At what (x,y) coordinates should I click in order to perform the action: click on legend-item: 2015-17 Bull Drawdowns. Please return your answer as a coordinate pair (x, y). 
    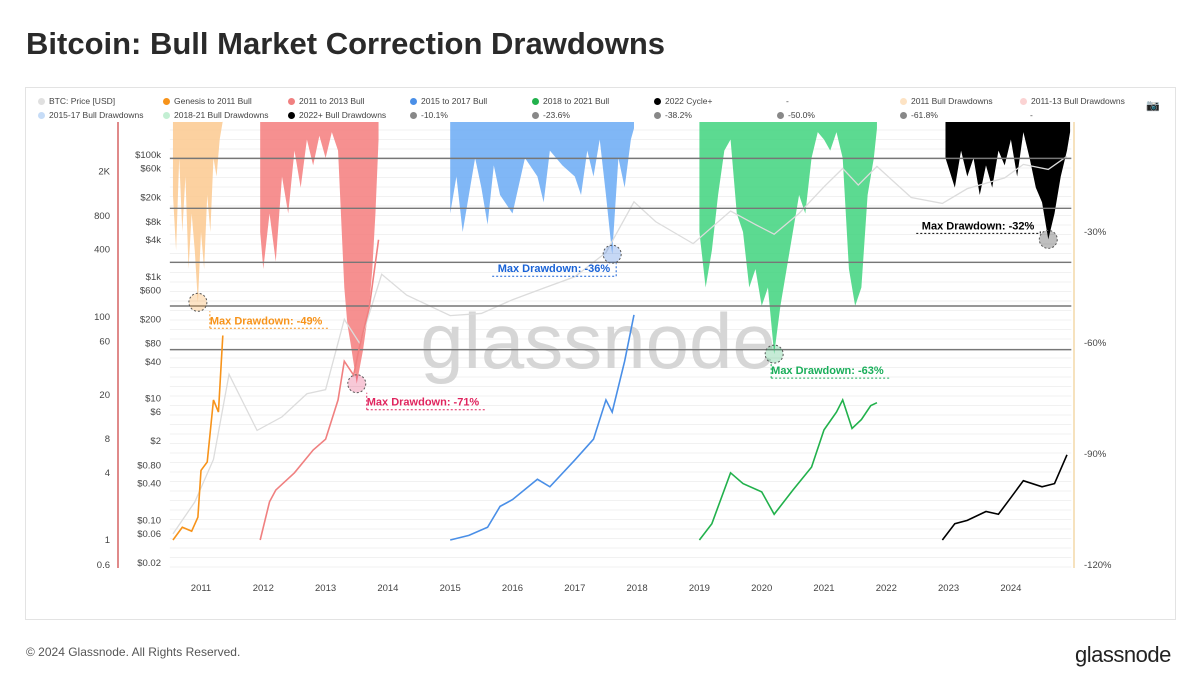
    Looking at the image, I should click on (91, 115).